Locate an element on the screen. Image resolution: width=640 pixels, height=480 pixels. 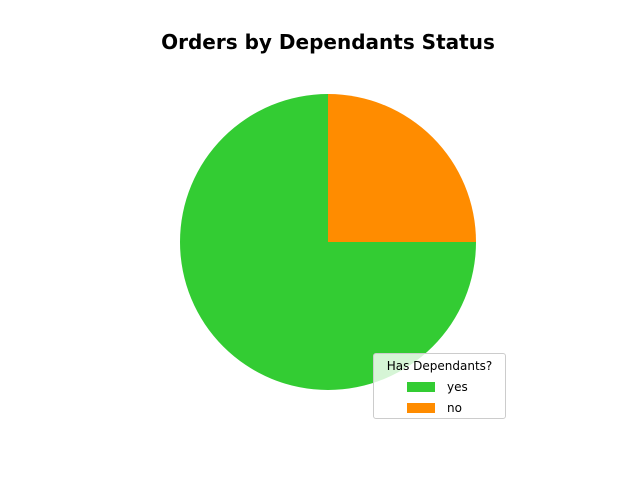
legend-title: Has Dependants? is located at coordinates (439, 366).